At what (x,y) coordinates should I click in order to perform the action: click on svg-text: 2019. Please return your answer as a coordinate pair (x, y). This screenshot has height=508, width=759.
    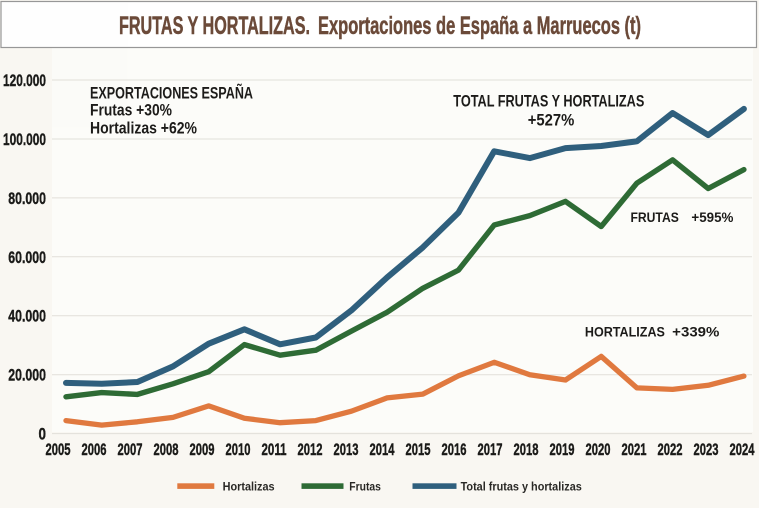
    Looking at the image, I should click on (562, 450).